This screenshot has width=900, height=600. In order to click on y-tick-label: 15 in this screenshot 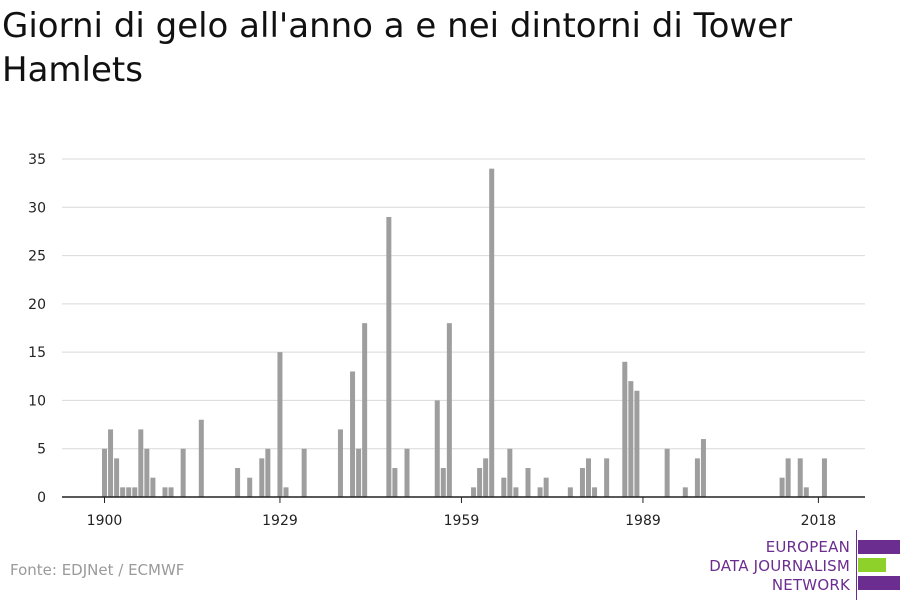, I will do `click(37, 353)`.